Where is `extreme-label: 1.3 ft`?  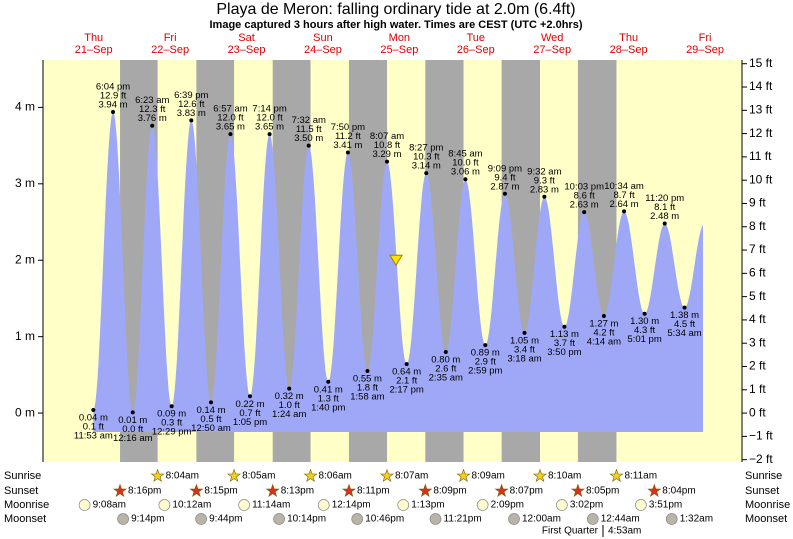 extreme-label: 1.3 ft is located at coordinates (328, 398).